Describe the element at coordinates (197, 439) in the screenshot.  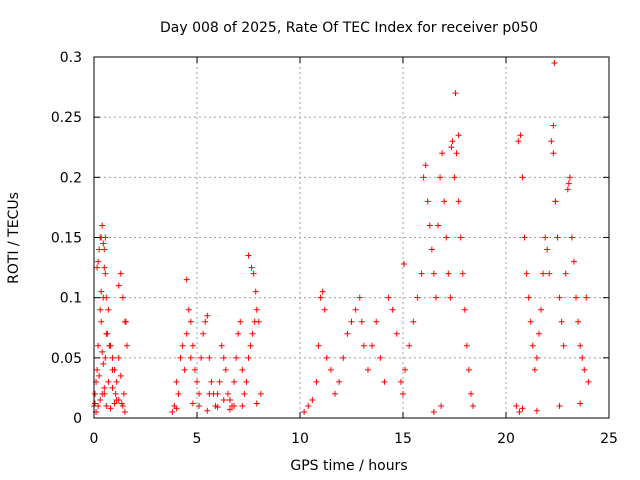
I see `x-tick-label: 5` at that location.